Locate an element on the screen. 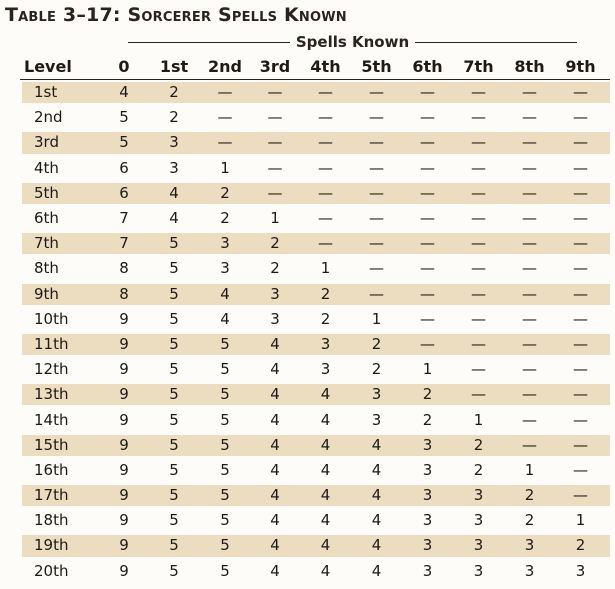 Image resolution: width=615 pixels, height=589 pixels. cell-3rd: 3 is located at coordinates (275, 293).